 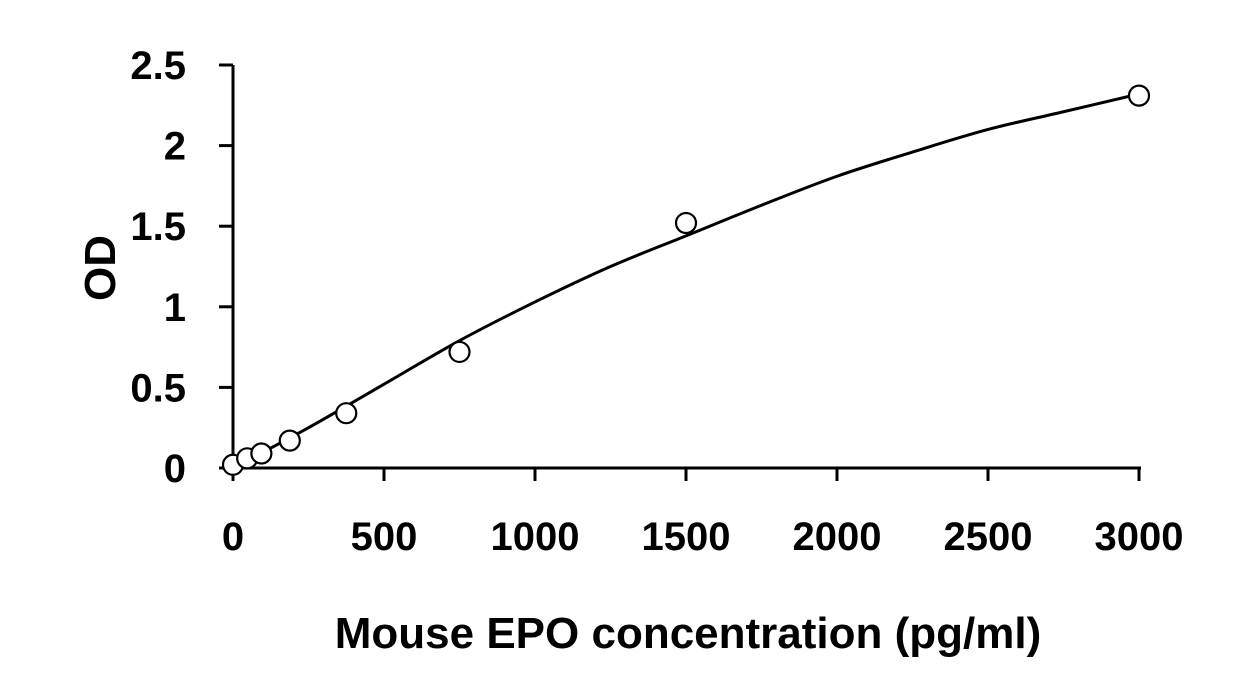 What do you see at coordinates (988, 537) in the screenshot?
I see `x-tick-label: 2500` at bounding box center [988, 537].